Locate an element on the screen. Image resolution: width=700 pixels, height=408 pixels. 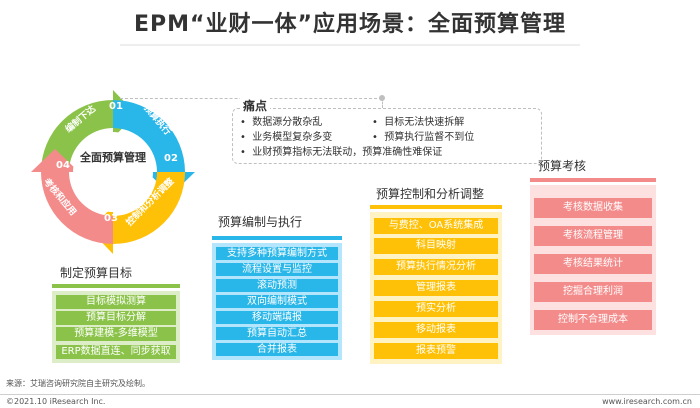
cycle-step-03-num: 03 is located at coordinates (111, 218).